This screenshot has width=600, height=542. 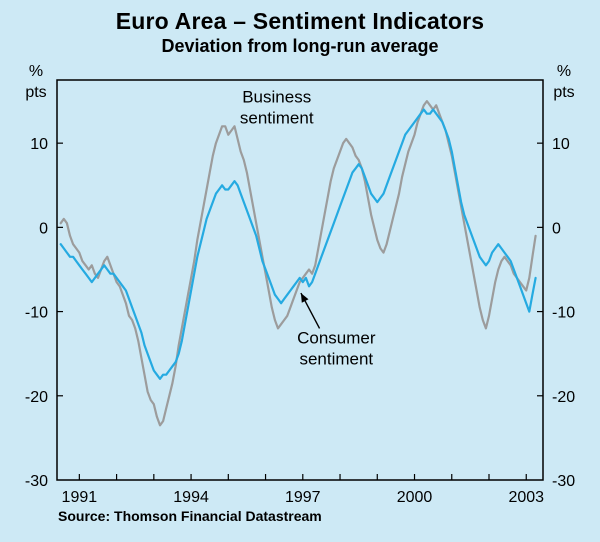 I want to click on y-tick-label-left: 10, so click(x=39, y=144).